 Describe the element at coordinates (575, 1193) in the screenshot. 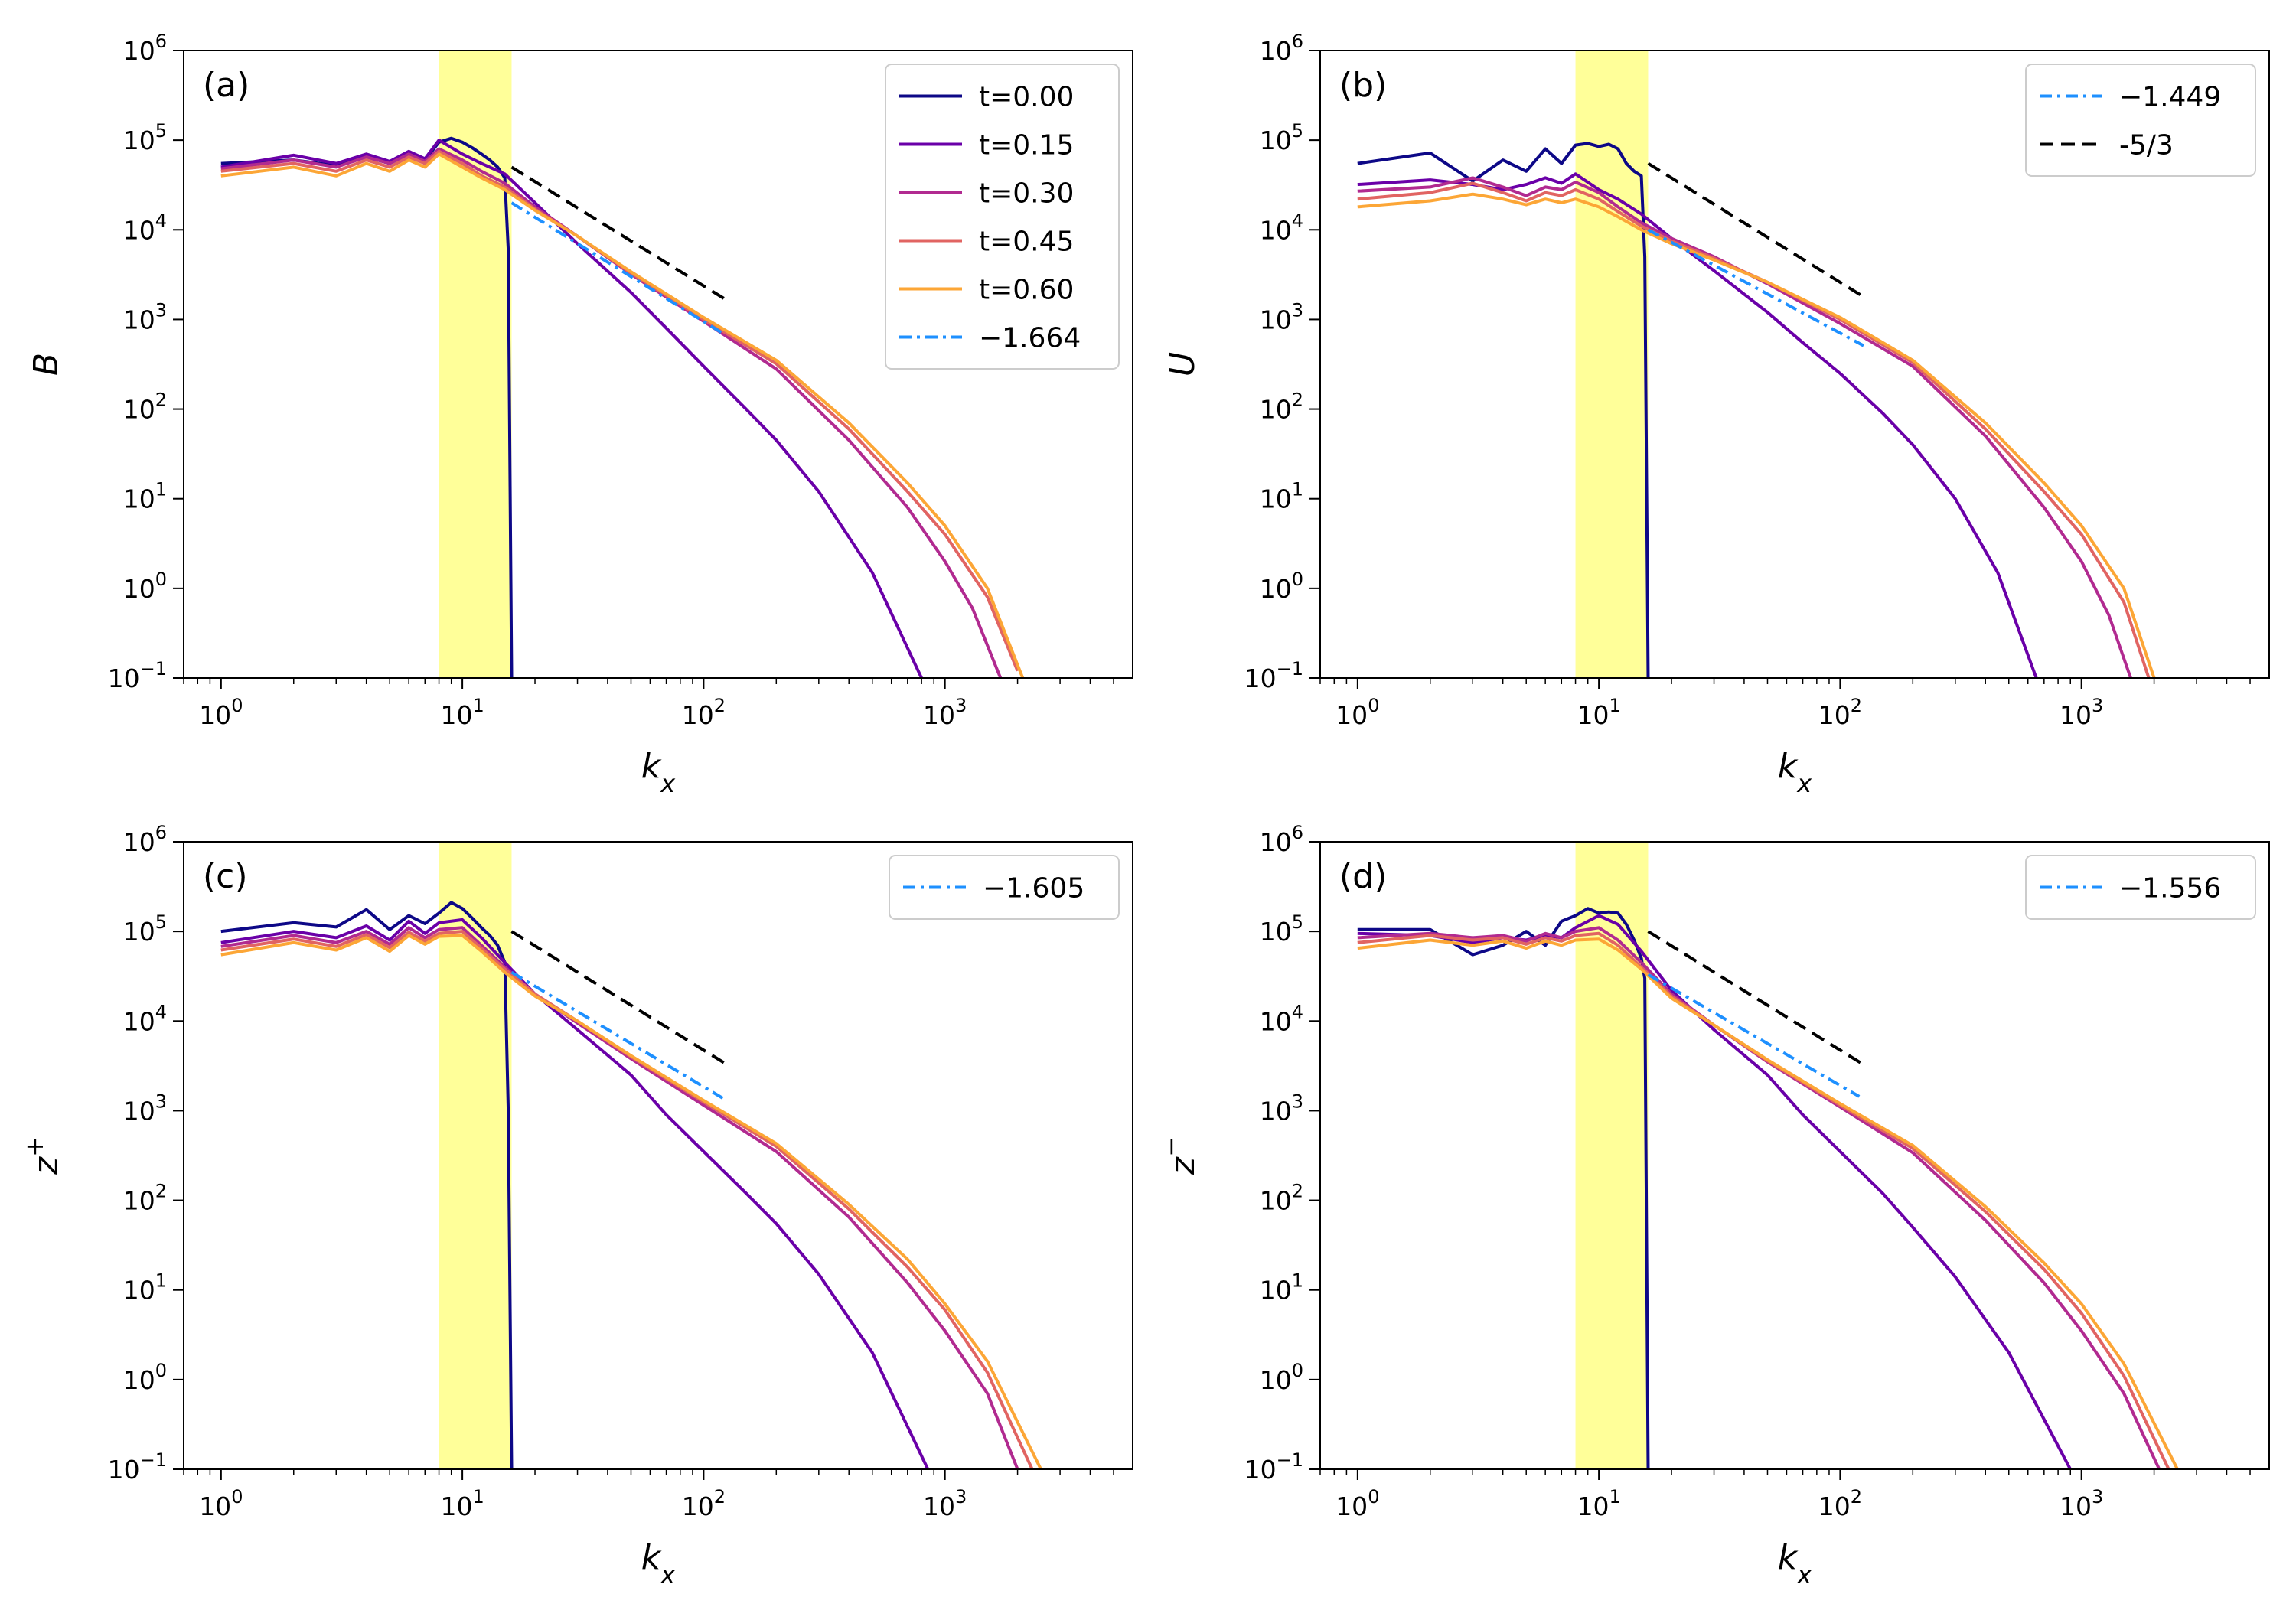

I see `series-line-t015` at that location.